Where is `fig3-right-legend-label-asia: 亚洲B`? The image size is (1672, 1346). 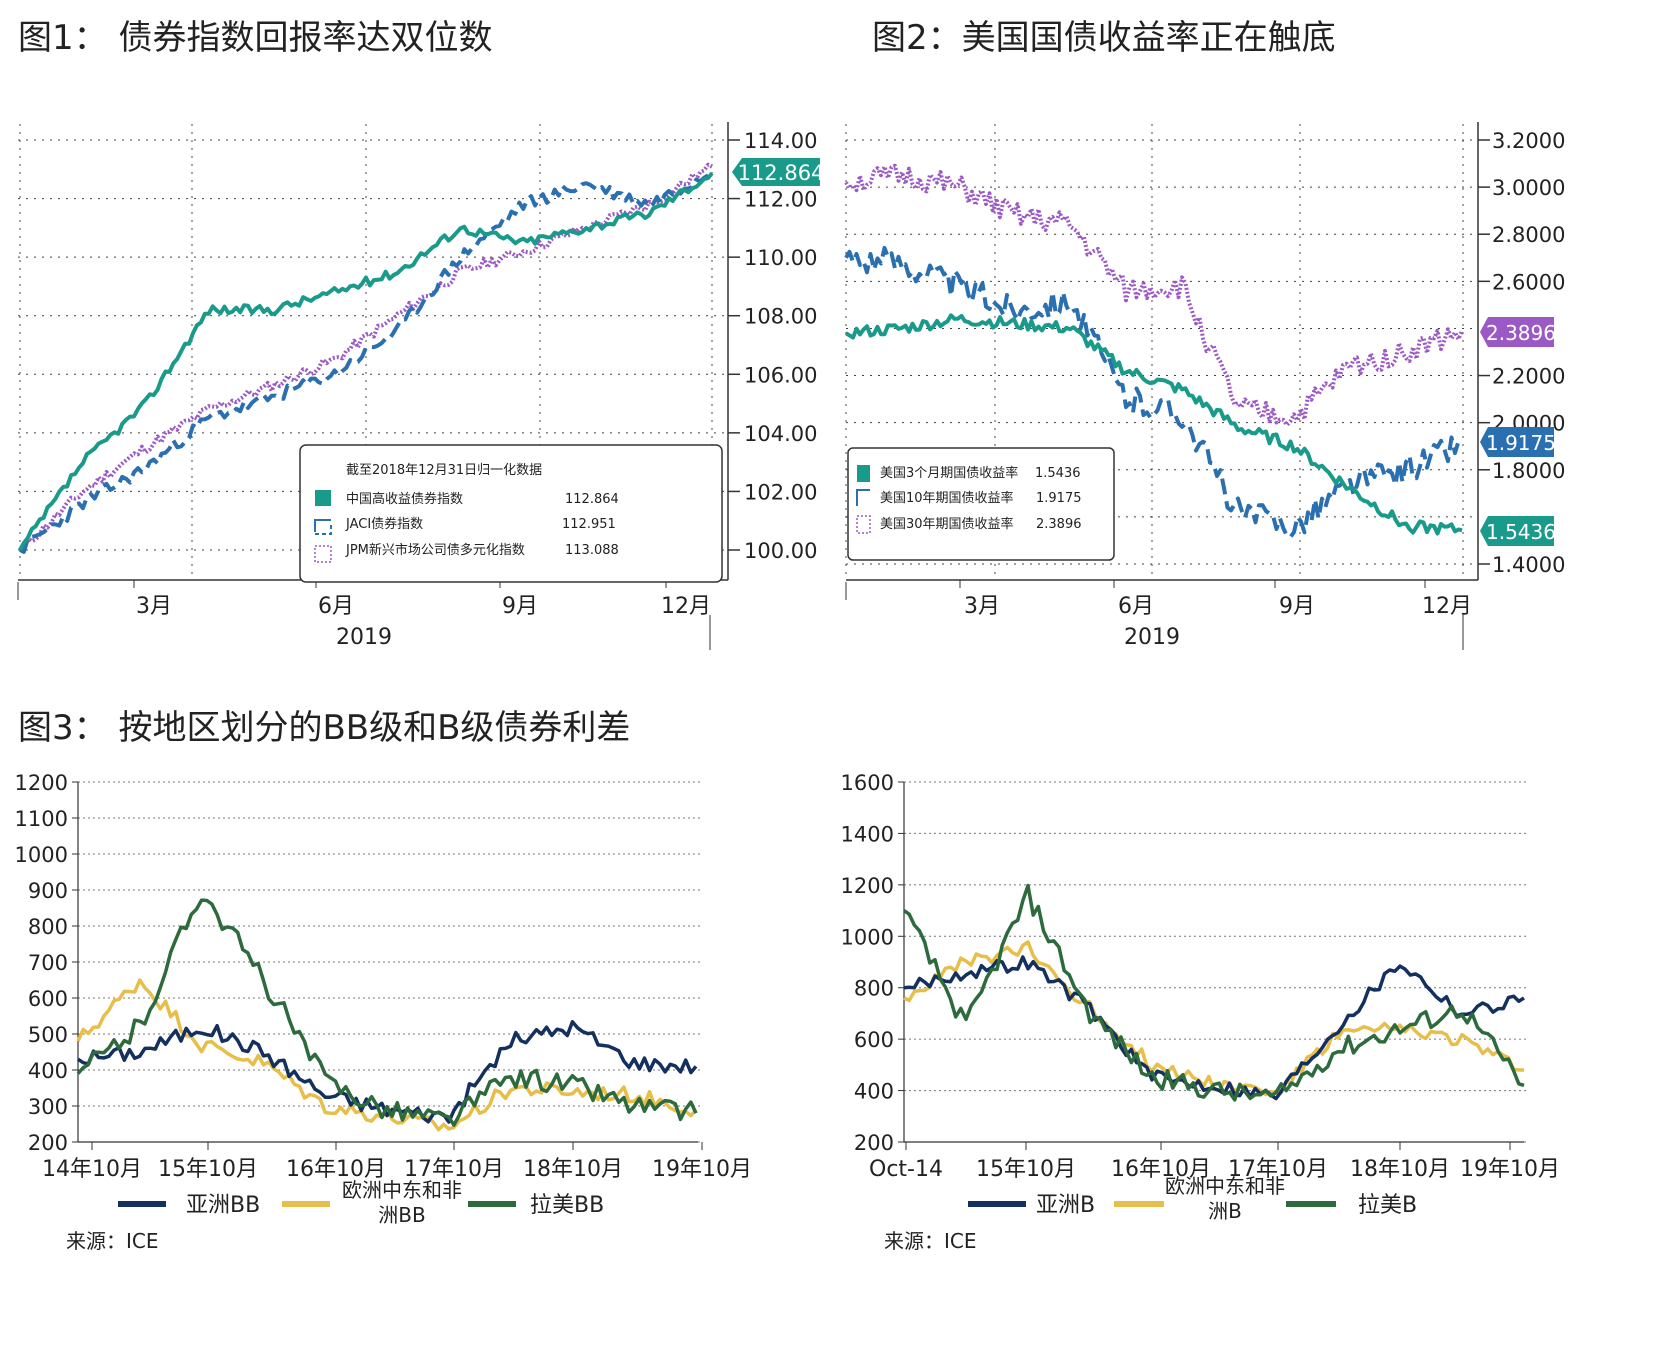
fig3-right-legend-label-asia: 亚洲B is located at coordinates (1065, 1205).